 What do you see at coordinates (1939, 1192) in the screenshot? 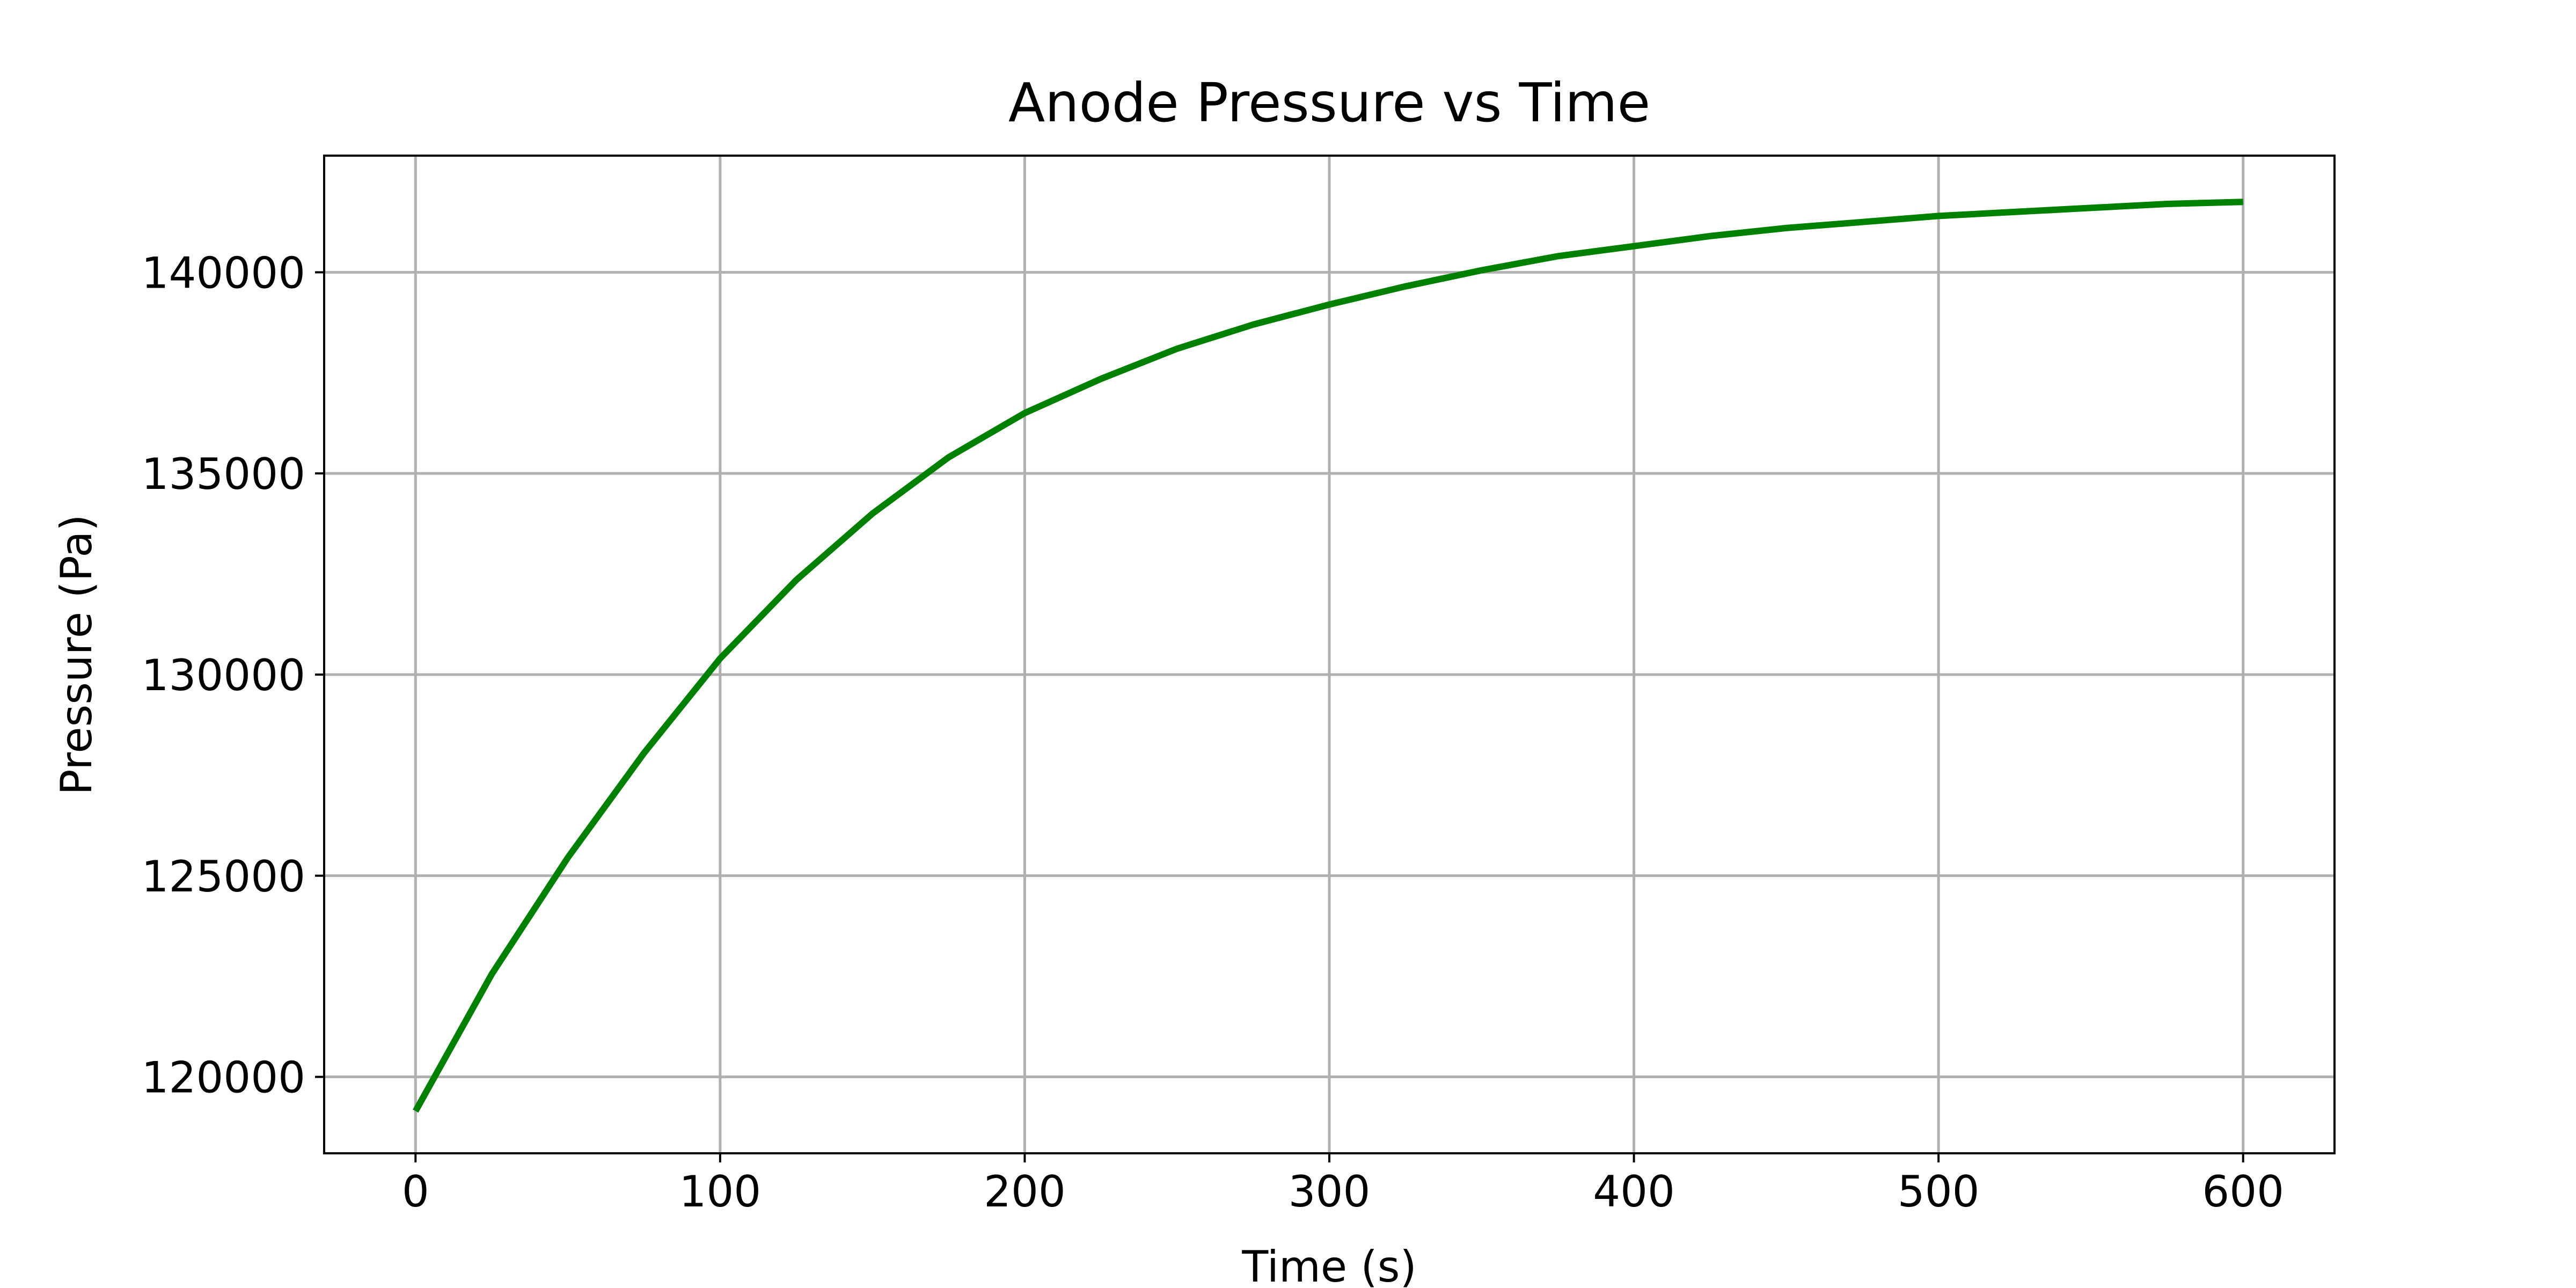
I see `x-tick-label: 500` at bounding box center [1939, 1192].